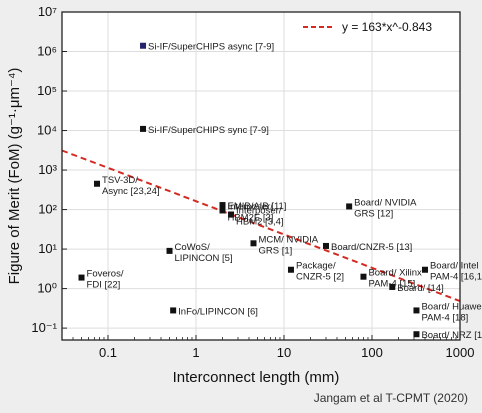 The width and height of the screenshot is (482, 413). I want to click on data-point-label: LIPINCON [5], so click(204, 258).